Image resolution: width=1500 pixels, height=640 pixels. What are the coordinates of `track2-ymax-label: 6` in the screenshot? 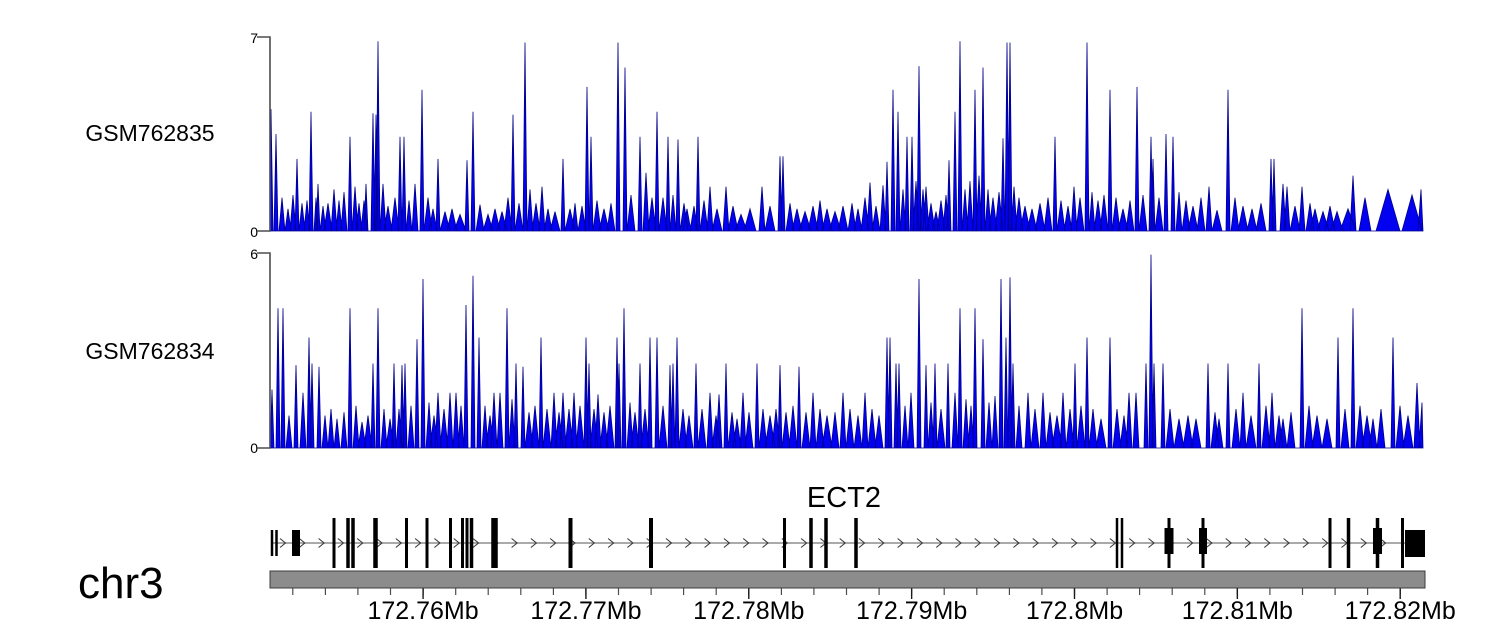 It's located at (254, 254).